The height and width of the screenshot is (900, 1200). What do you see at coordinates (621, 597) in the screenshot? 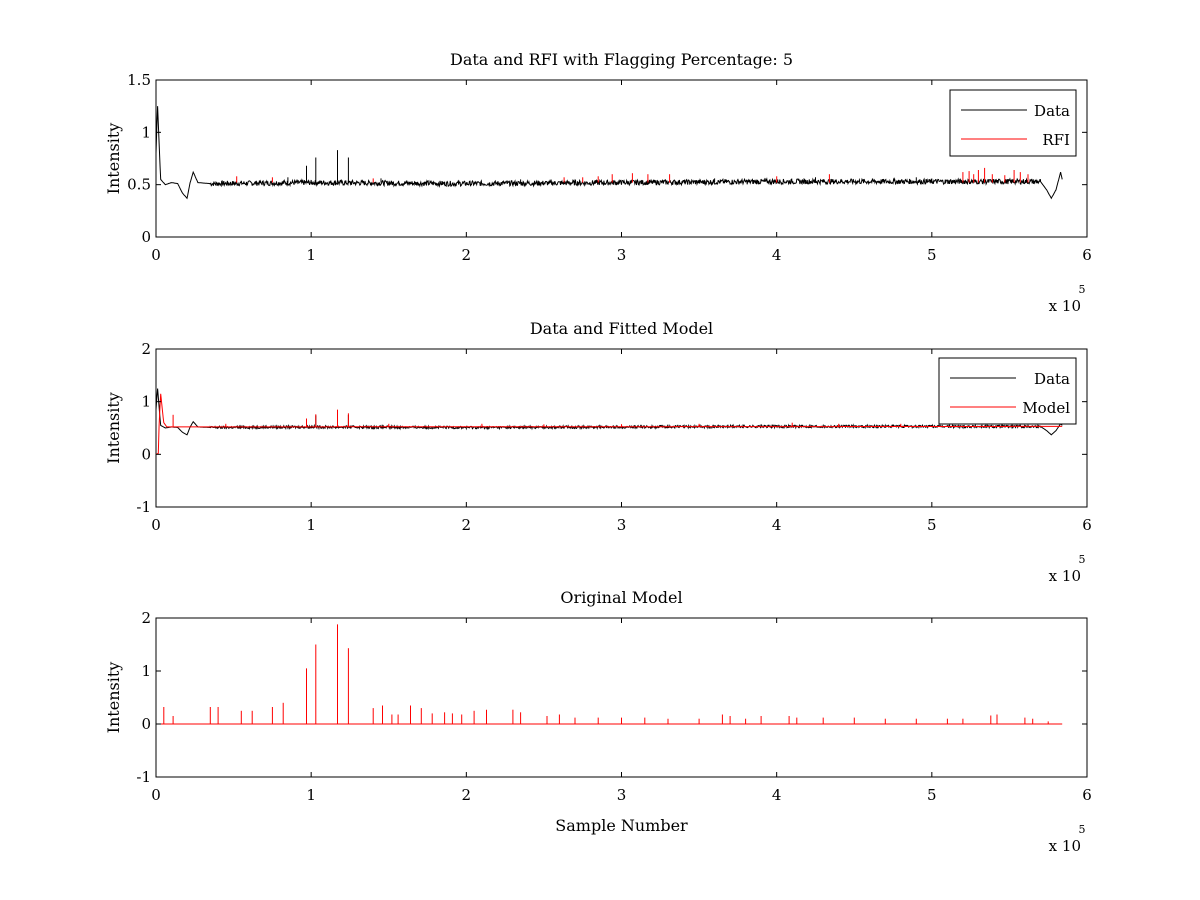
I see `chart-title: Original Model` at bounding box center [621, 597].